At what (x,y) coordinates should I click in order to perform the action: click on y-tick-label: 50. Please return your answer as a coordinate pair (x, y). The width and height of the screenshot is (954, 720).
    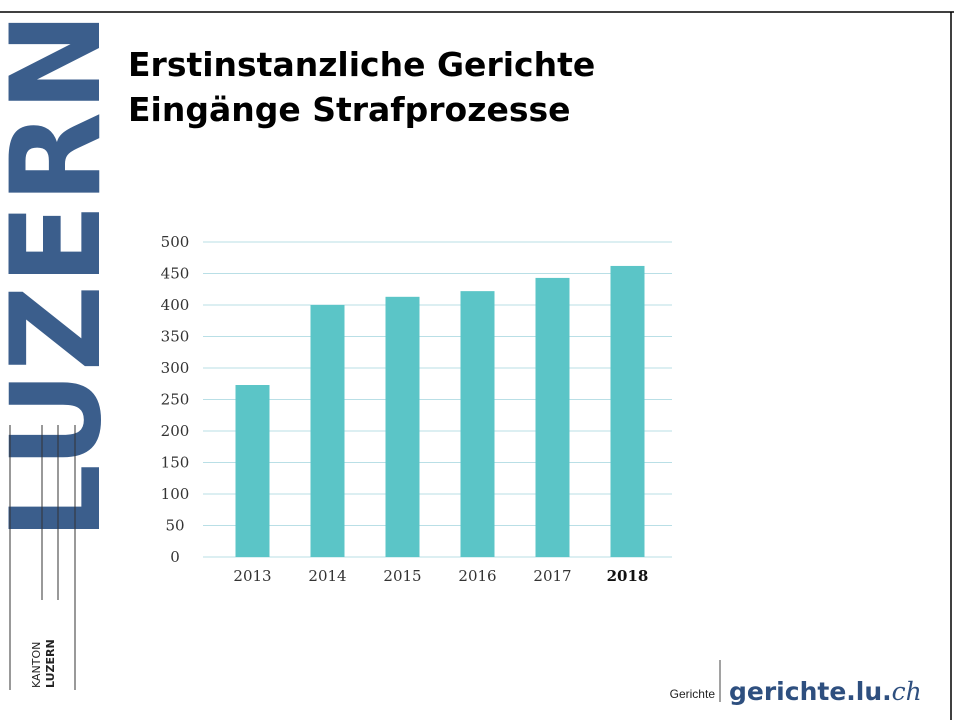
    Looking at the image, I should click on (174, 526).